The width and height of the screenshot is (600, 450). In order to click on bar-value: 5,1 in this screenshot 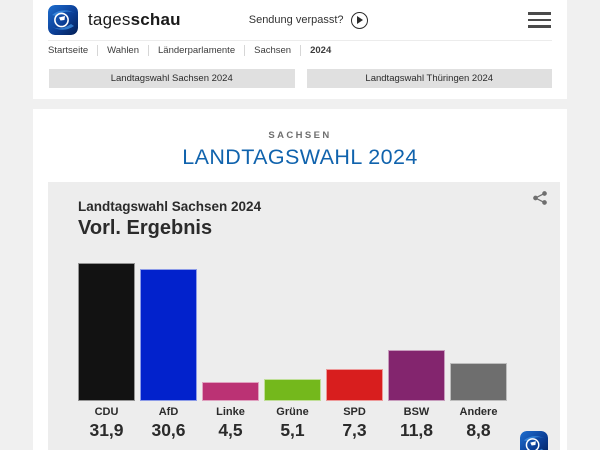, I will do `click(292, 430)`.